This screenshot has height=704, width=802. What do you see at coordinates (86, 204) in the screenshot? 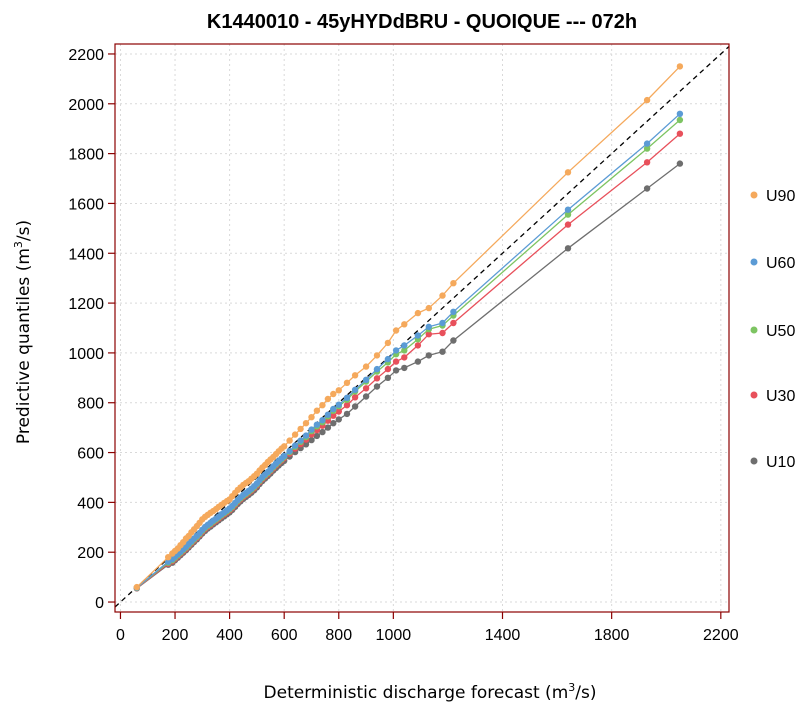
I see `y-tick-label: 1600` at bounding box center [86, 204].